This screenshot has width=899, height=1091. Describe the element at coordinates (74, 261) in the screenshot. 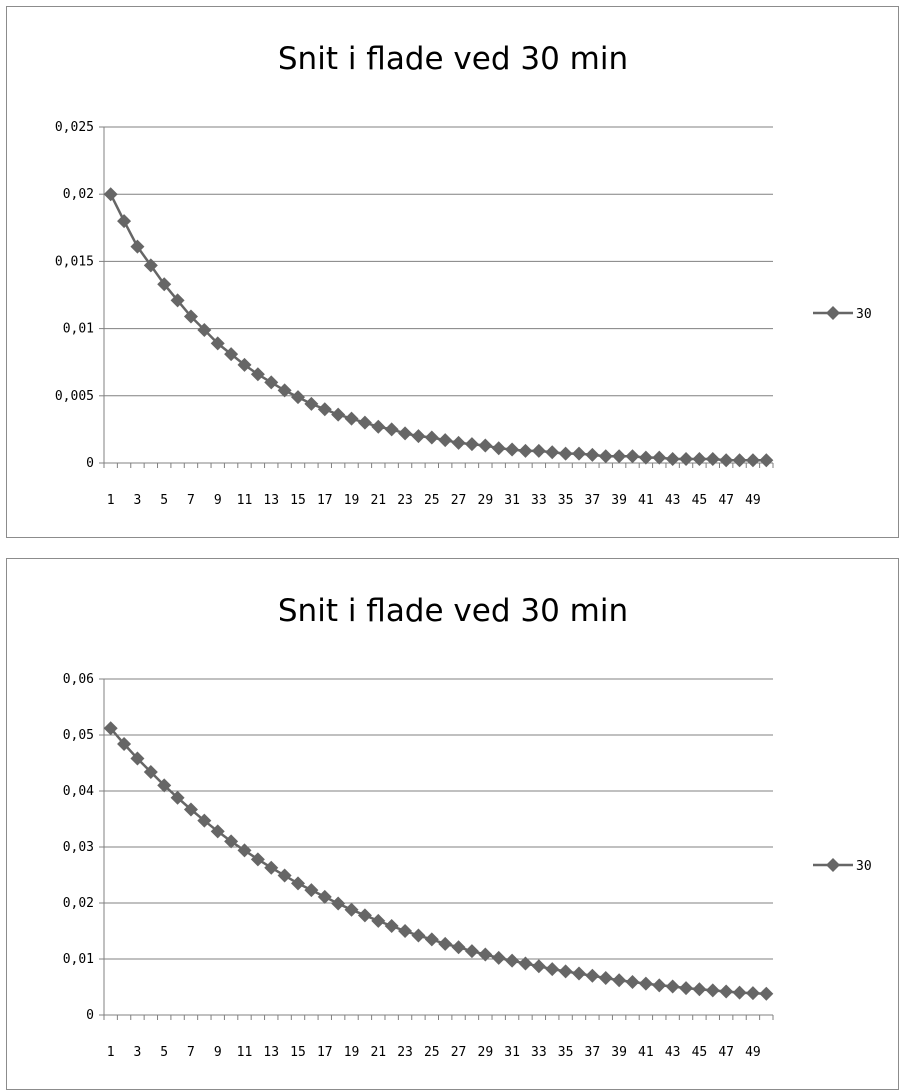

I see `y-tick-label: 0,015` at that location.